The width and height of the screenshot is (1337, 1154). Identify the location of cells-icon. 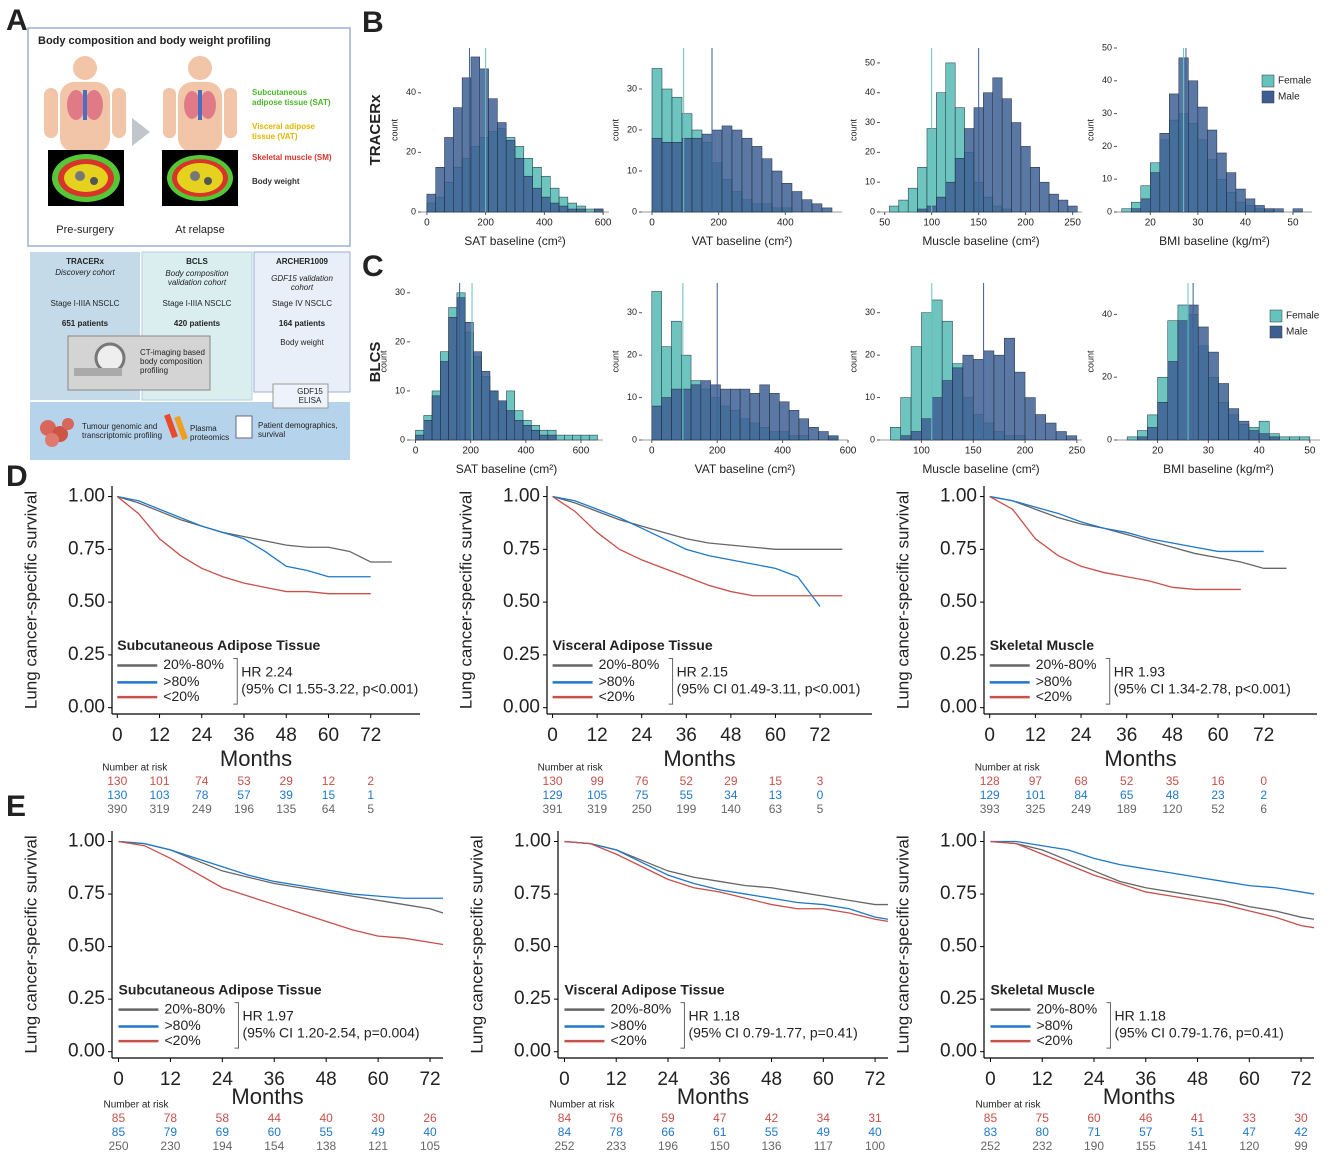
(57, 432).